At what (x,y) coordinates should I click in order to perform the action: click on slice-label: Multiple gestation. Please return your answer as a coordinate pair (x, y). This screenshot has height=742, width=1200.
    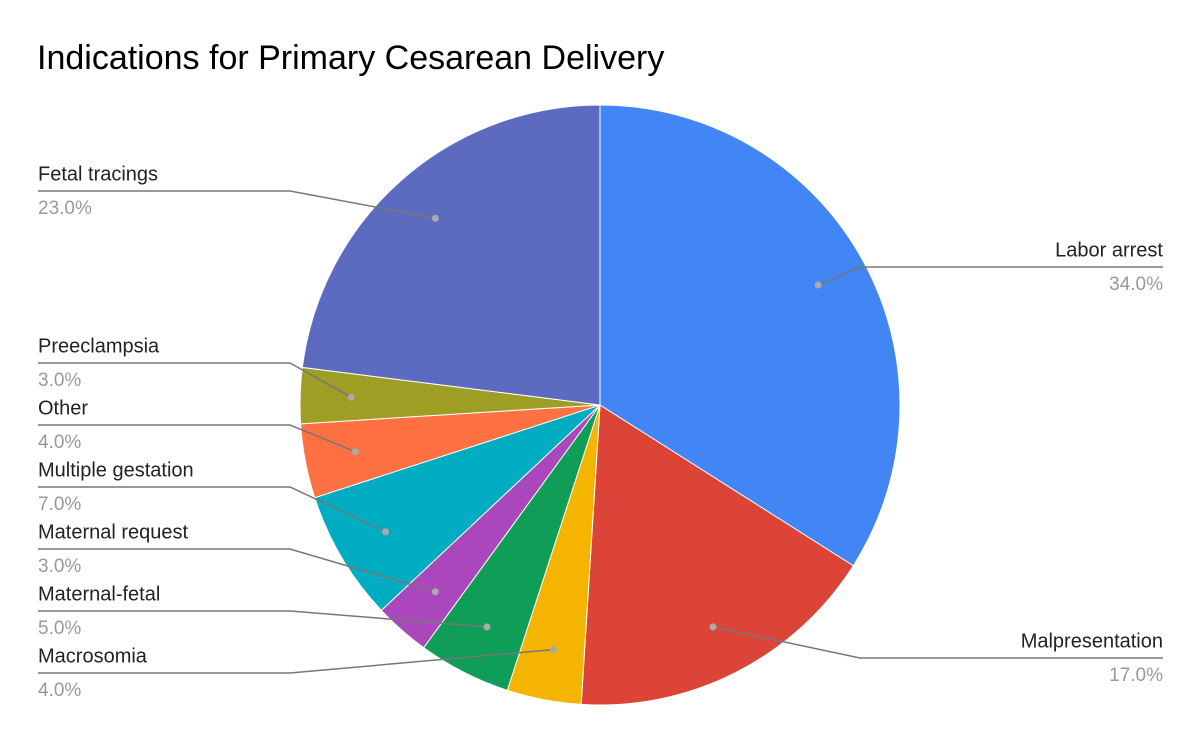
    Looking at the image, I should click on (116, 470).